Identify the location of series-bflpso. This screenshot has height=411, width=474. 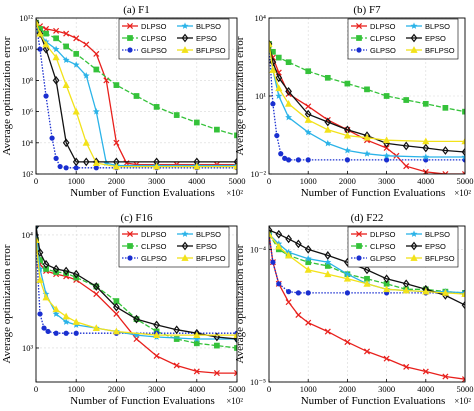
(136, 287).